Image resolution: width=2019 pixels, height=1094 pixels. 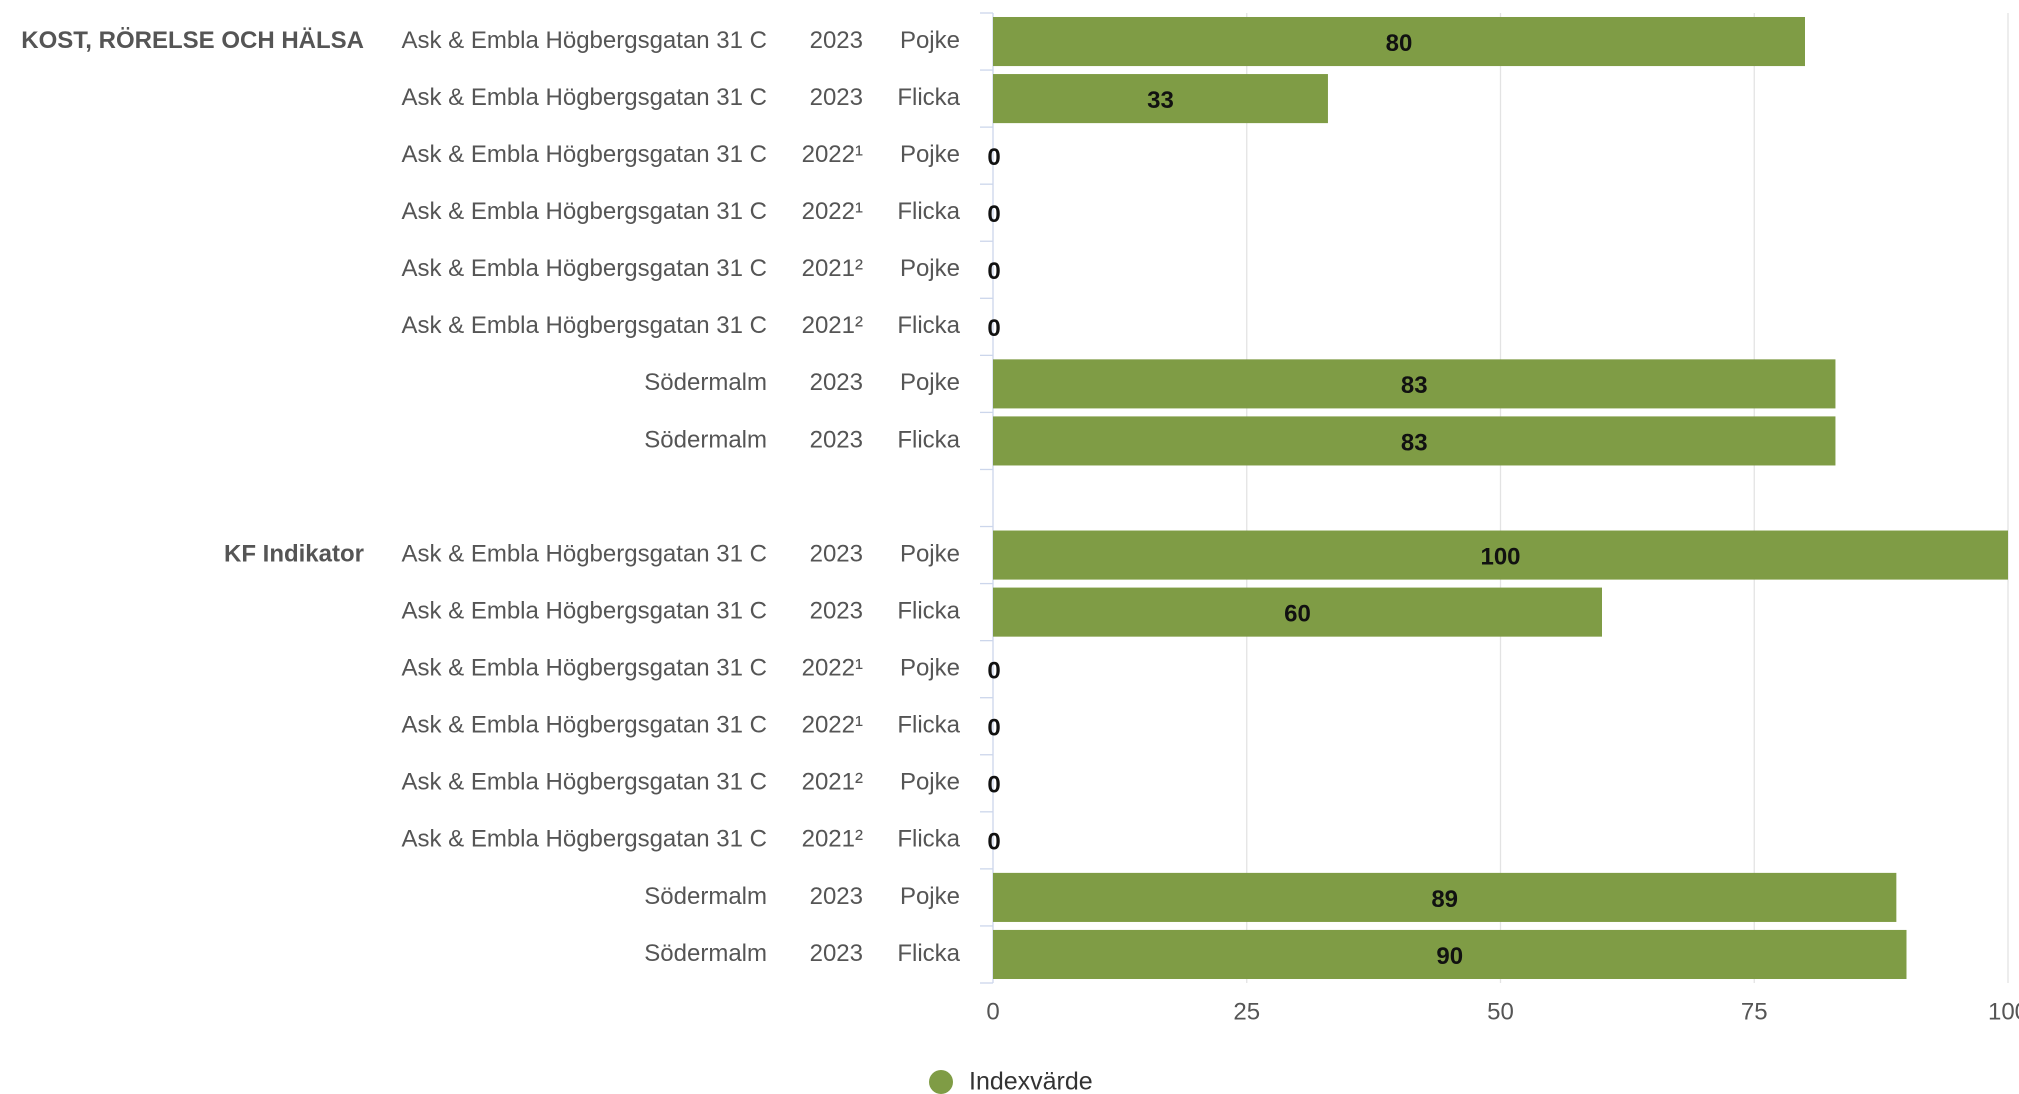 I want to click on value-label: 80, so click(x=1399, y=43).